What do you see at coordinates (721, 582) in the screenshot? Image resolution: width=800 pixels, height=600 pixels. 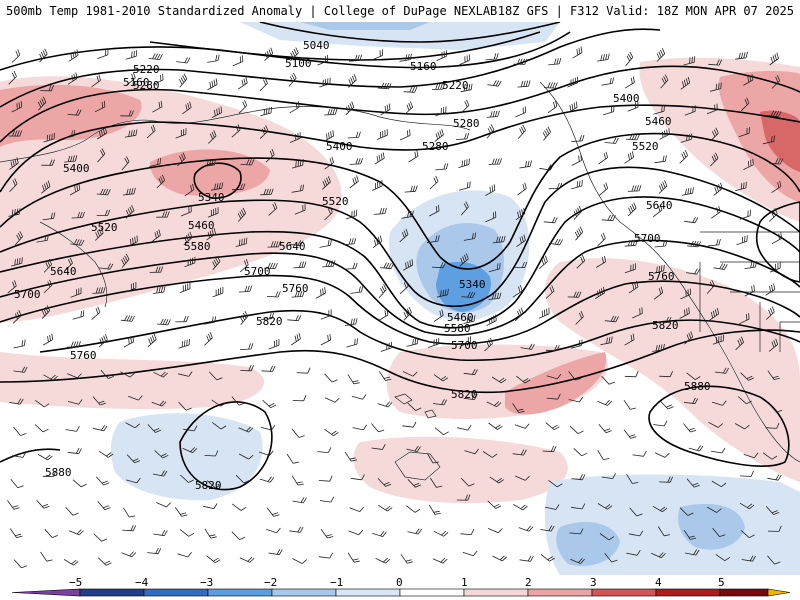 I see `colorbar-tick: 5` at bounding box center [721, 582].